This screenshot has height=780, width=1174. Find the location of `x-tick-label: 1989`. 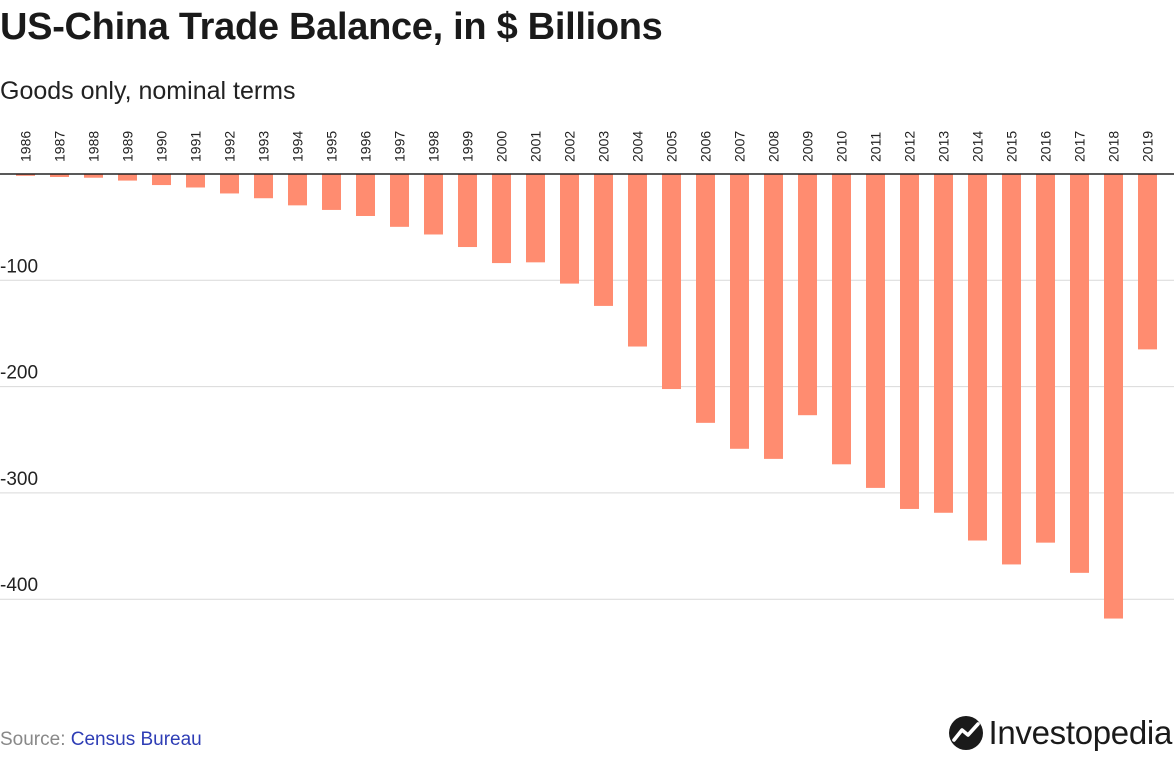

x-tick-label: 1989 is located at coordinates (128, 146).